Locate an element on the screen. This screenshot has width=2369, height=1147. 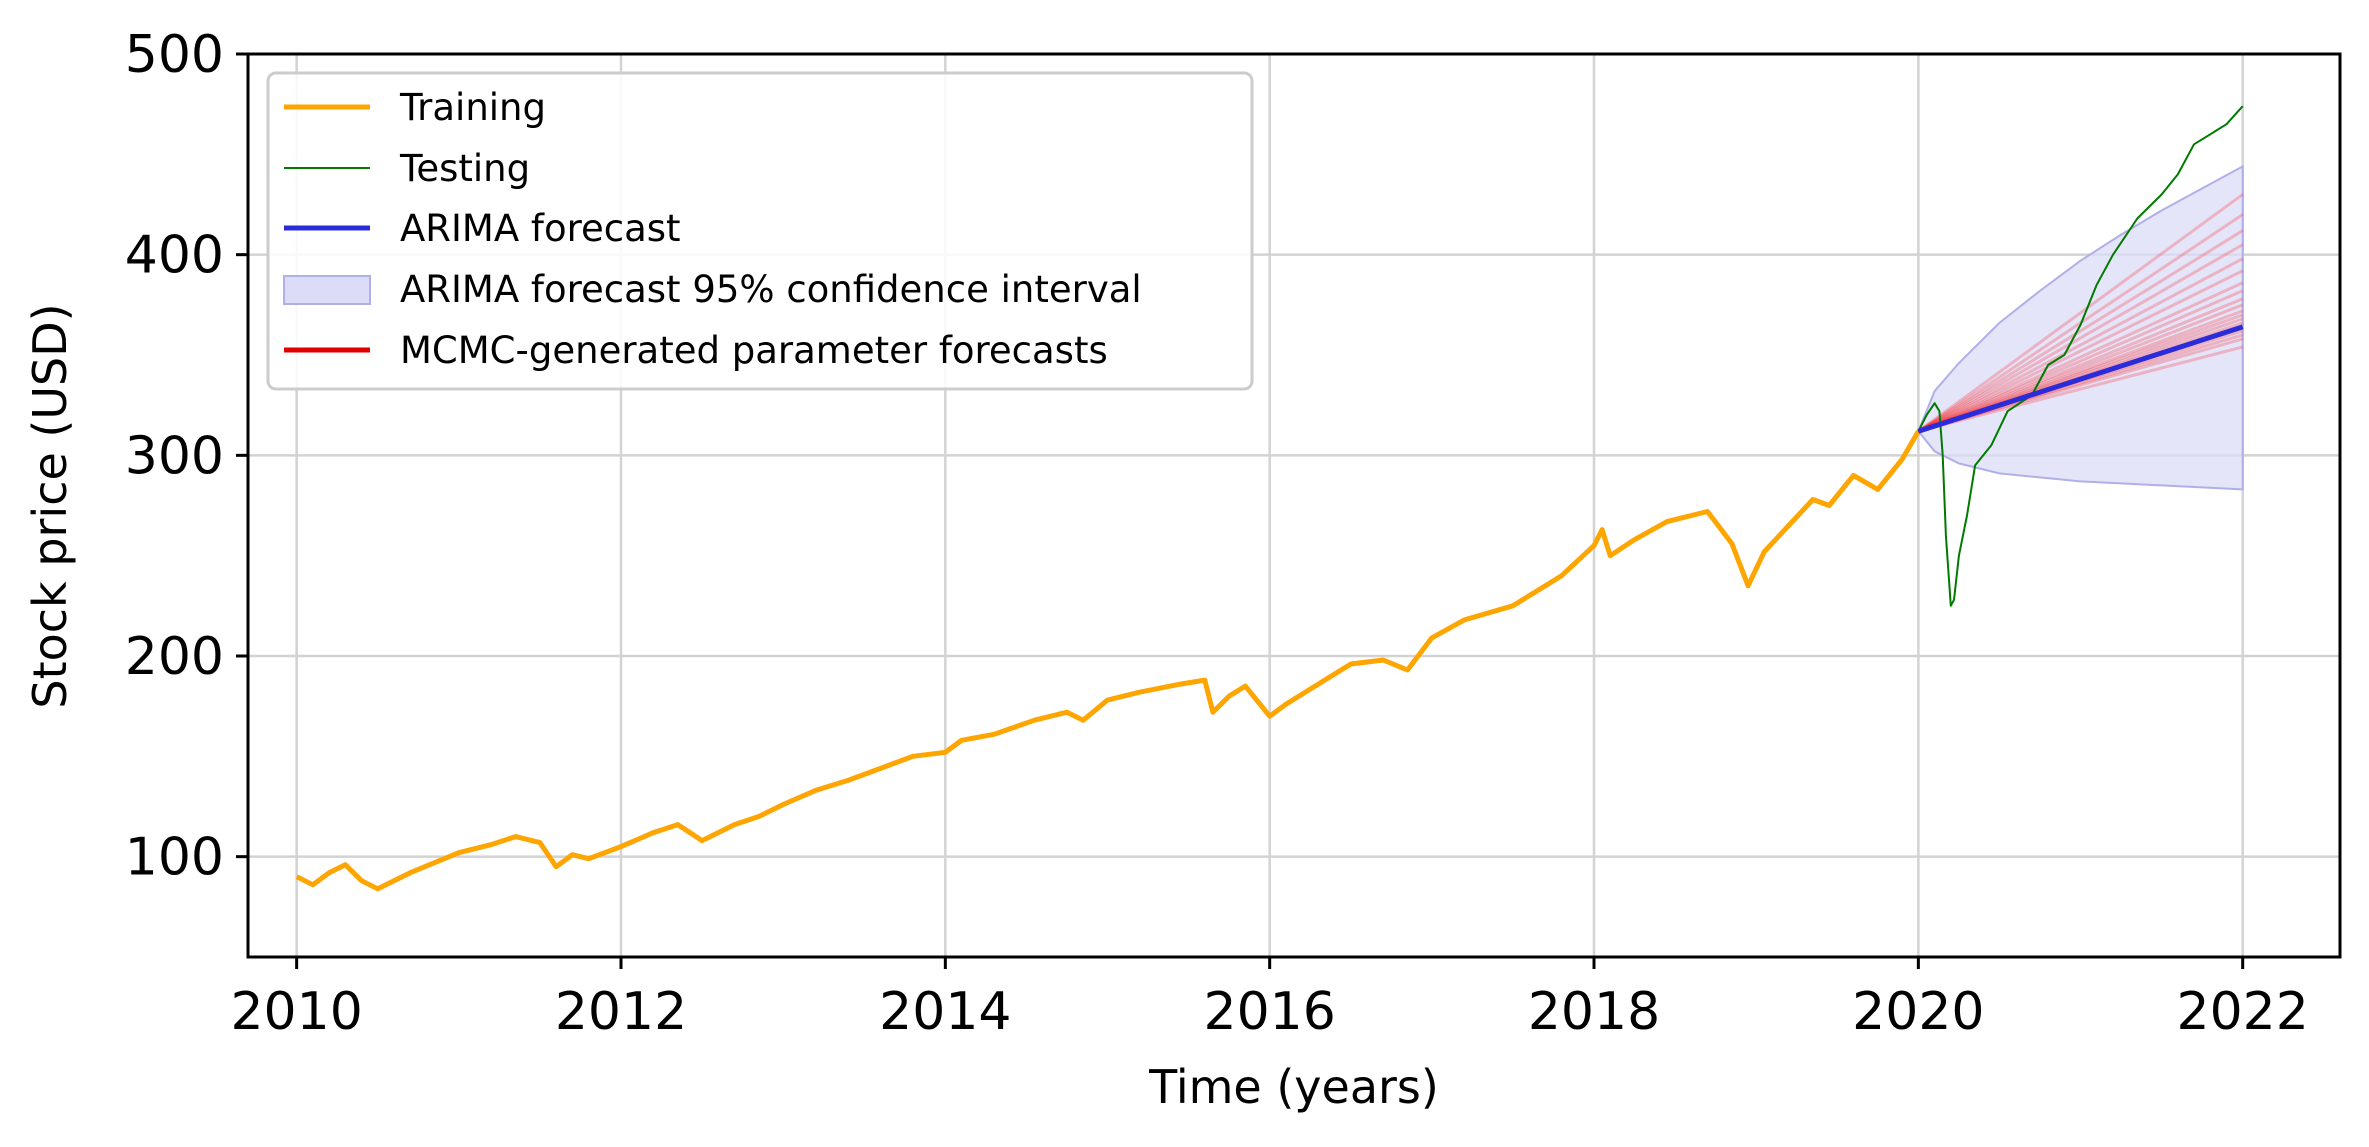
legend-testing-label: Testing is located at coordinates (464, 168).